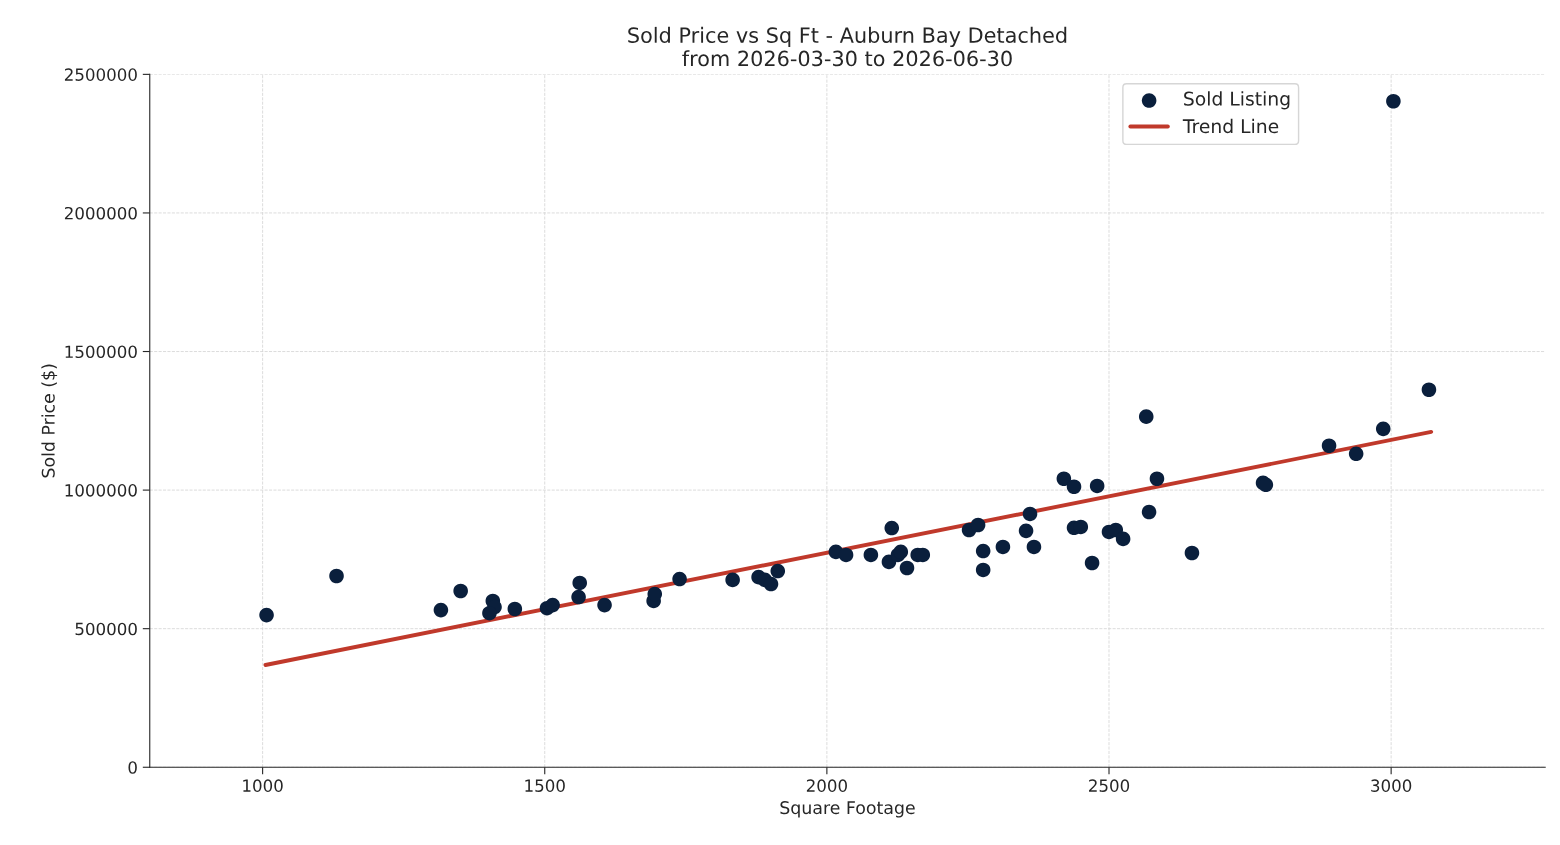  Describe the element at coordinates (1230, 126) in the screenshot. I see `legend-label: Trend Line` at that location.